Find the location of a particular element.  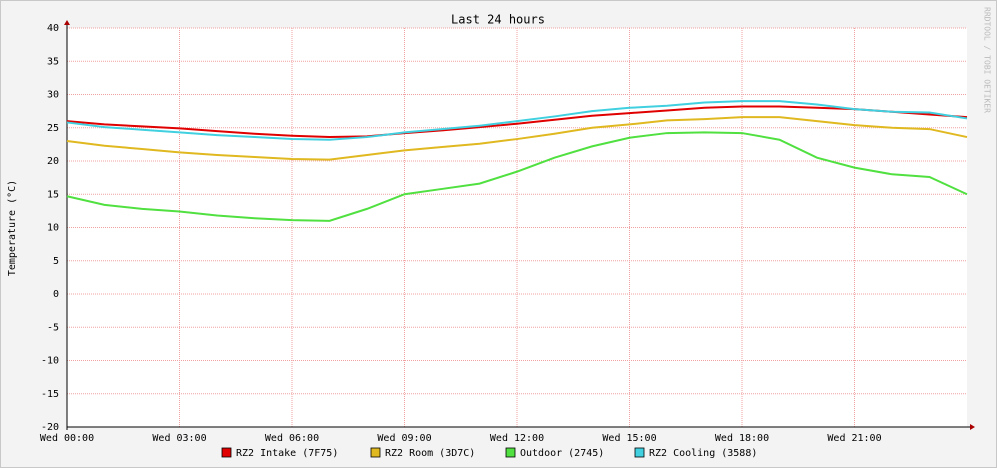

watermark: RRDTOOL / TOBI OETIKER is located at coordinates (987, 60).